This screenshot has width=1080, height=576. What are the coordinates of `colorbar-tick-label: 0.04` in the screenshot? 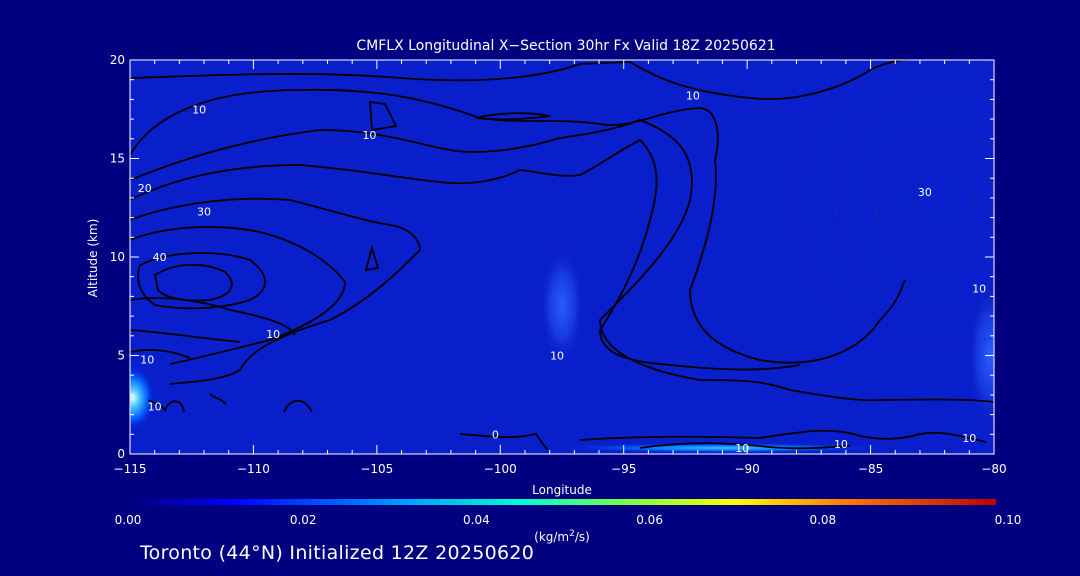 It's located at (476, 520).